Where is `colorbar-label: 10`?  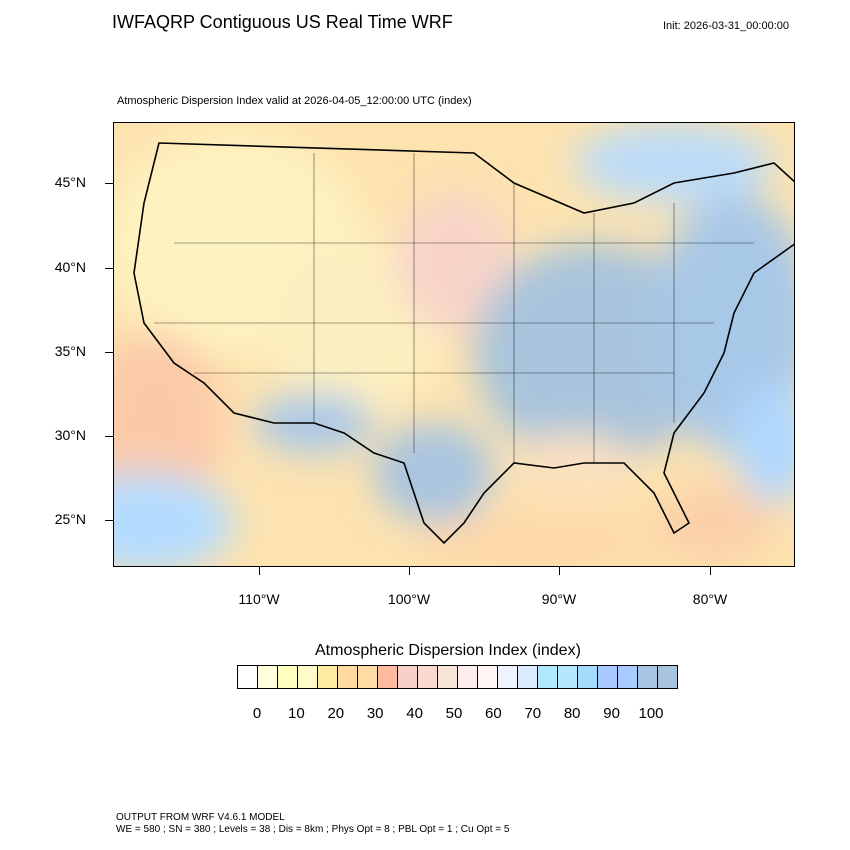 colorbar-label: 10 is located at coordinates (296, 713).